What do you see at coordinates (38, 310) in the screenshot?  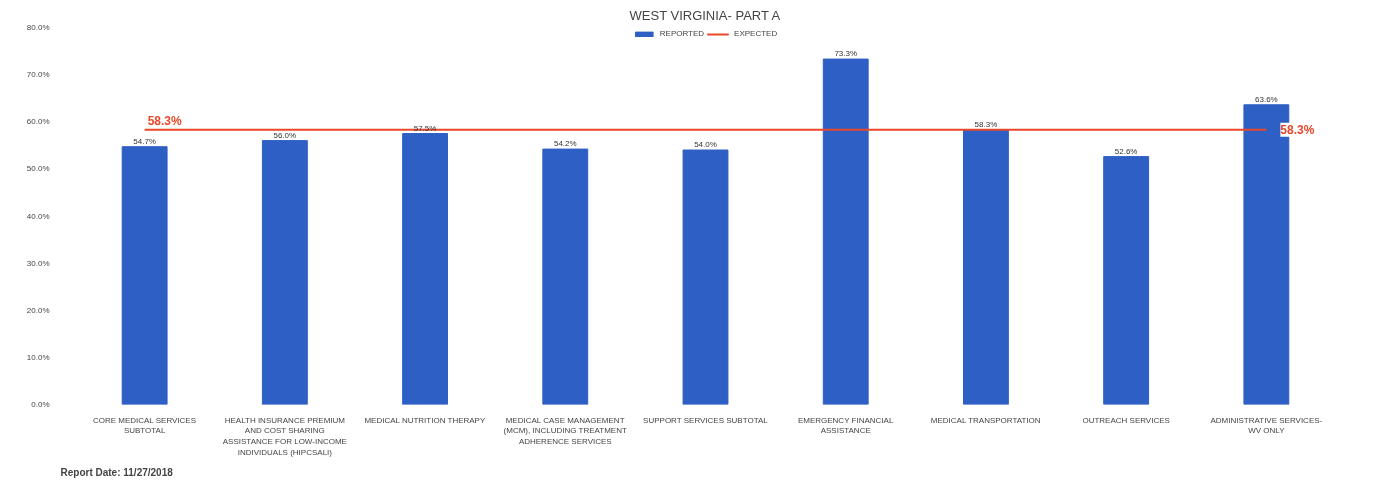 I see `y-tick-label: 20.0%` at bounding box center [38, 310].